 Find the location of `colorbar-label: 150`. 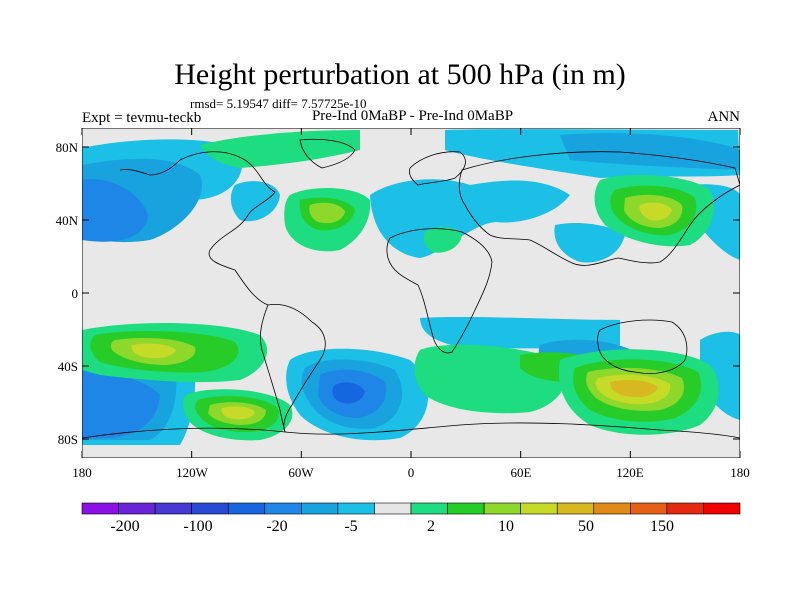

colorbar-label: 150 is located at coordinates (662, 526).